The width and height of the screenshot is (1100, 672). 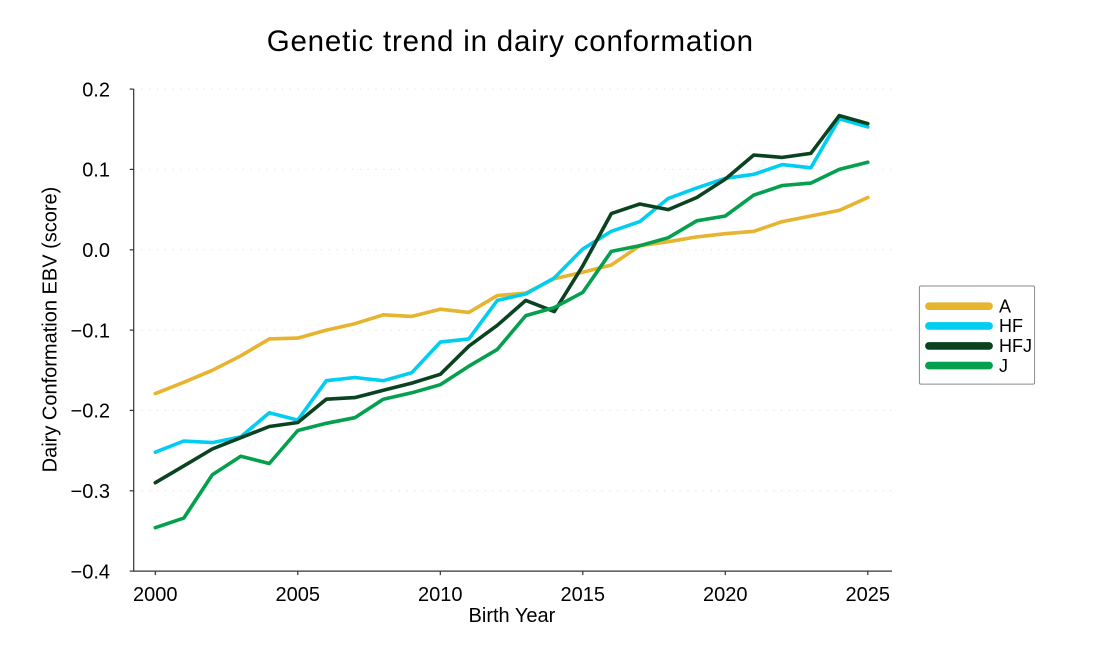 What do you see at coordinates (512, 616) in the screenshot?
I see `svg-text: Birth Year` at bounding box center [512, 616].